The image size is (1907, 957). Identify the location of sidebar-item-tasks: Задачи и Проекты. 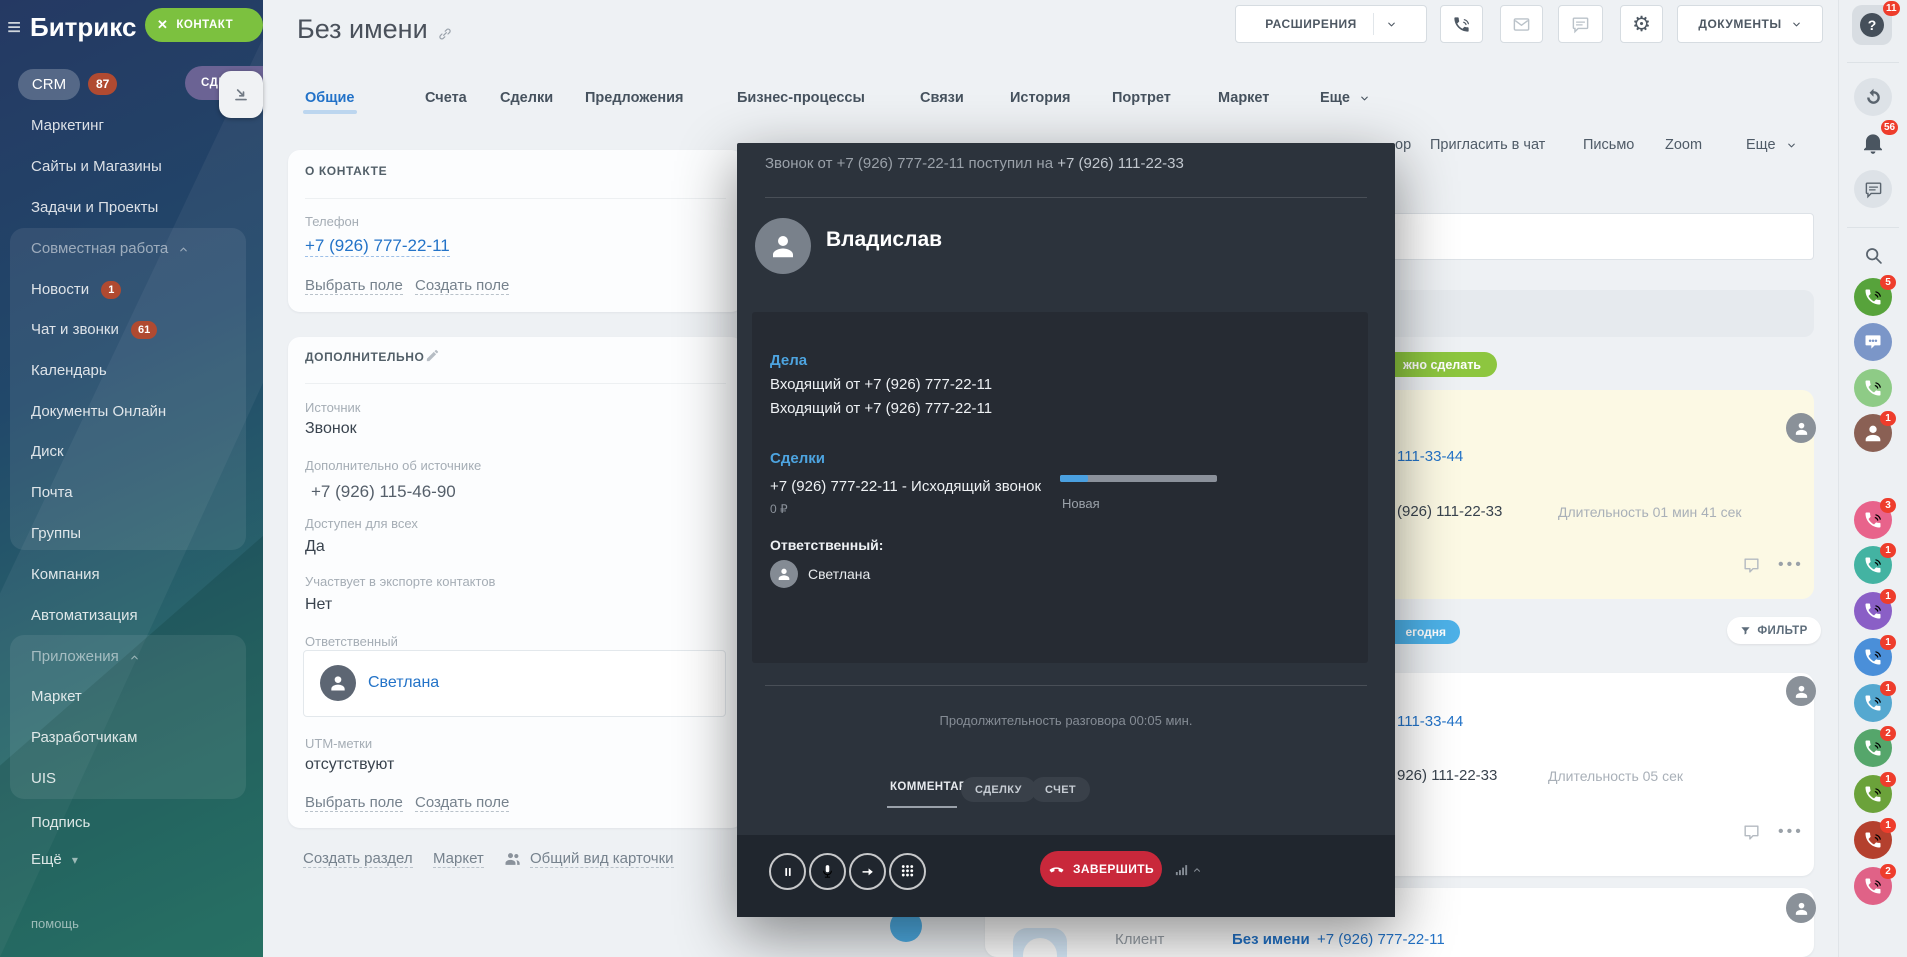
(95, 207).